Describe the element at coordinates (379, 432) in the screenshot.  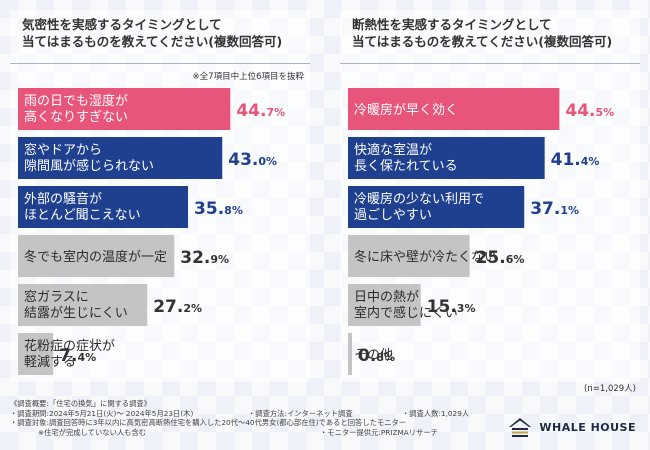
I see `survey-provider: ・モニター提供元:PRIZMAリサーチ` at that location.